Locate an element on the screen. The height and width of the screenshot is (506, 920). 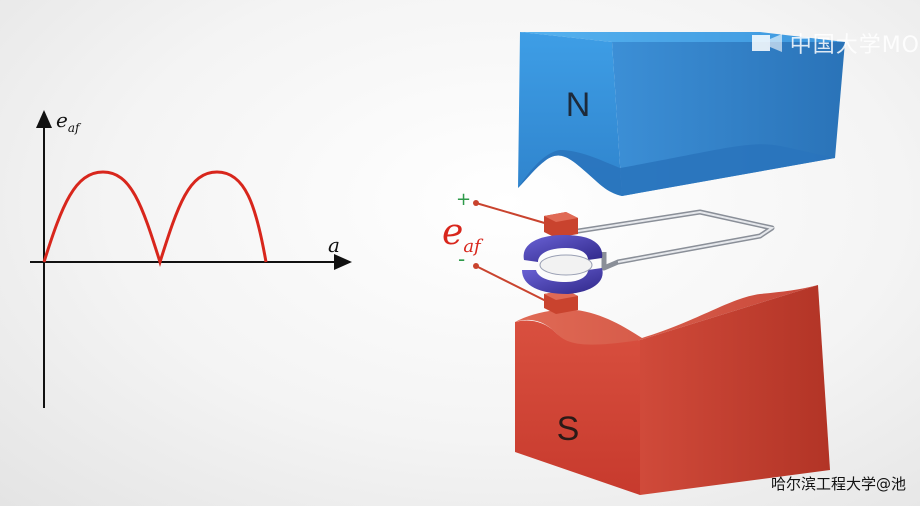
commutator-segment-upper is located at coordinates (563, 248).